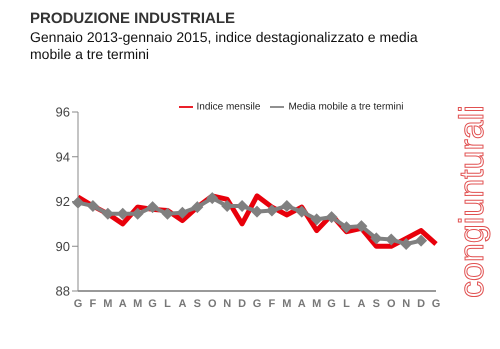  Describe the element at coordinates (63, 202) in the screenshot. I see `y-tick-label: 92` at that location.